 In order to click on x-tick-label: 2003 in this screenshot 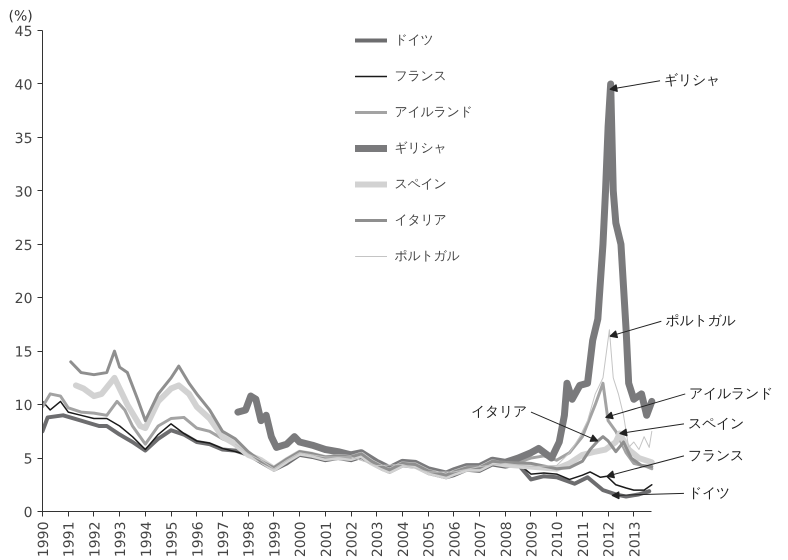, I will do `click(378, 539)`.